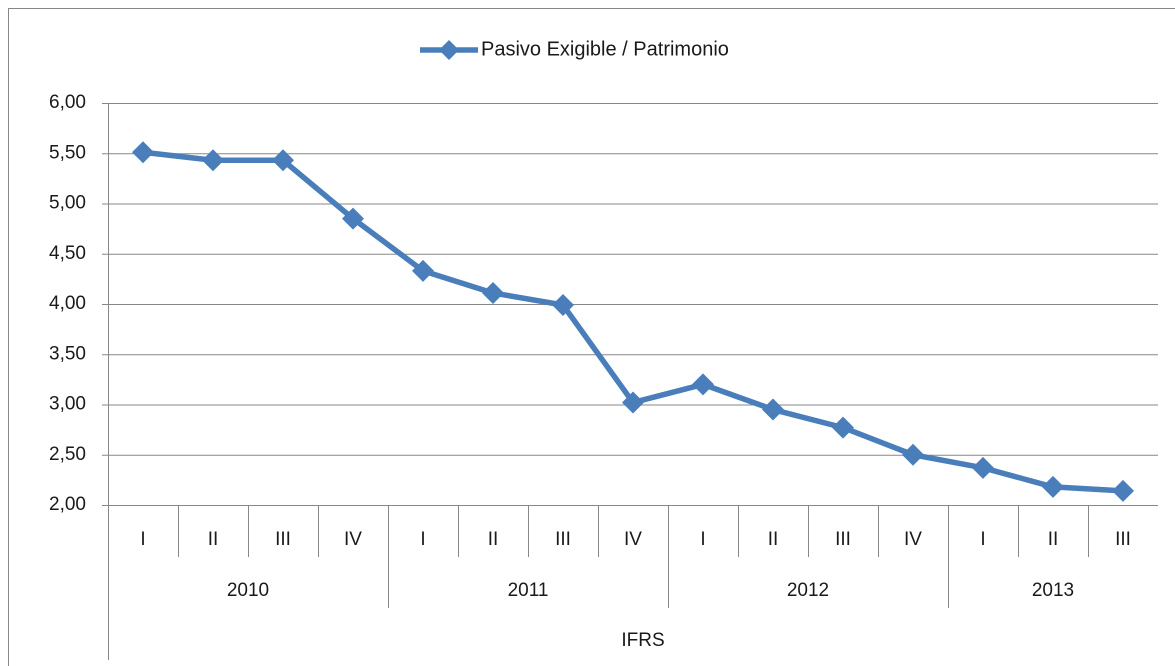 The height and width of the screenshot is (666, 1175). Describe the element at coordinates (67, 504) in the screenshot. I see `y-tick-label: 2,00` at that location.